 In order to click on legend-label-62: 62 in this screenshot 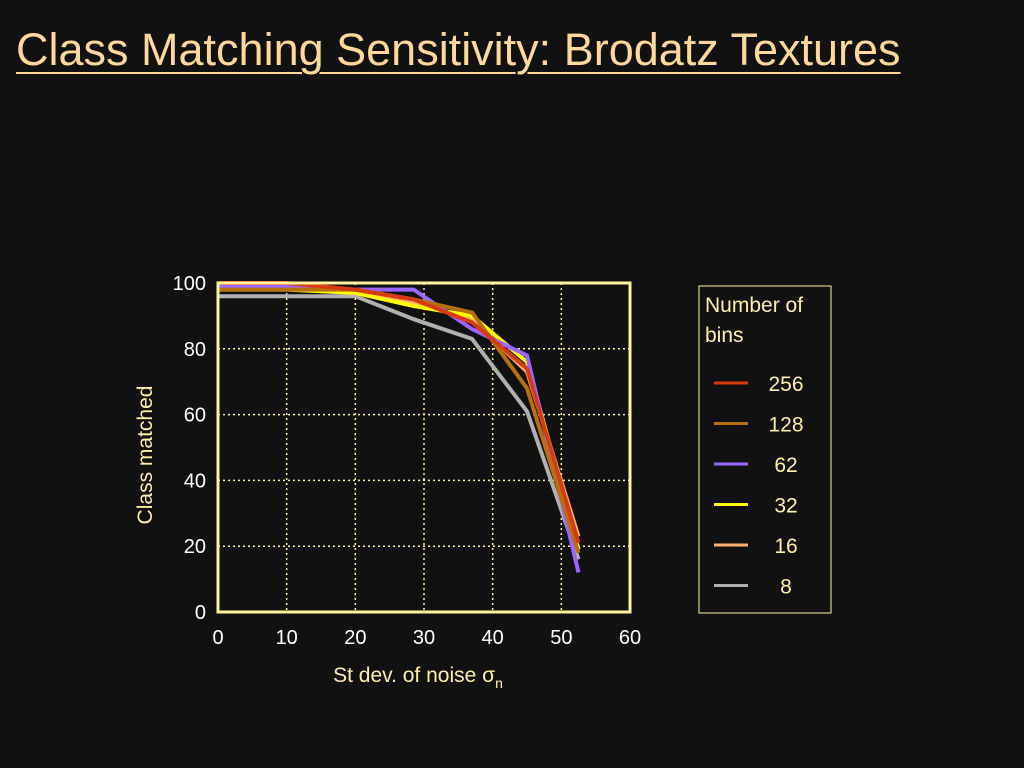, I will do `click(785, 465)`.